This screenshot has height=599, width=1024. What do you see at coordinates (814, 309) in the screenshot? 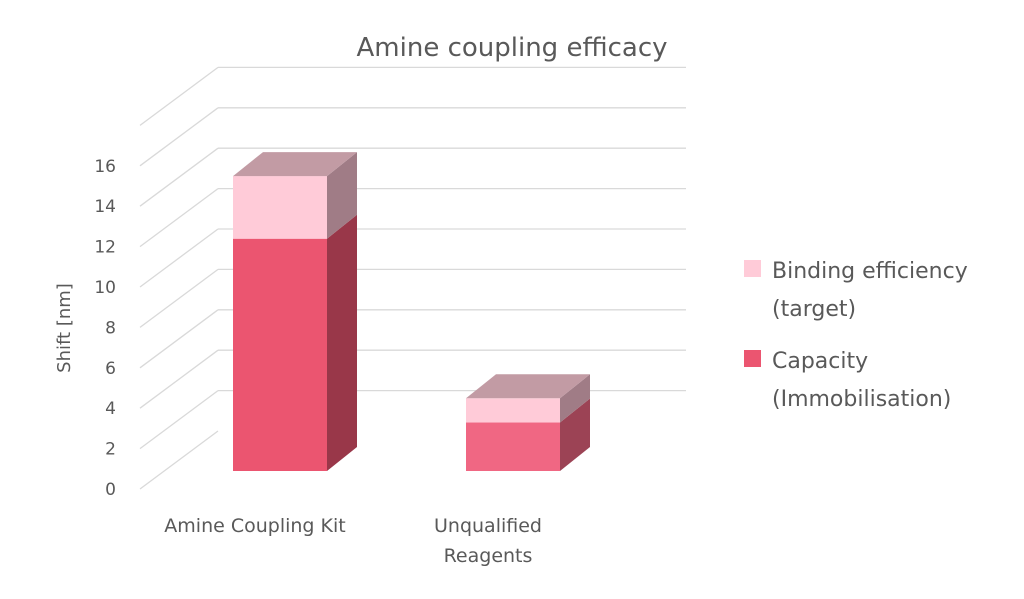
I see `legend-label: (target)` at bounding box center [814, 309].